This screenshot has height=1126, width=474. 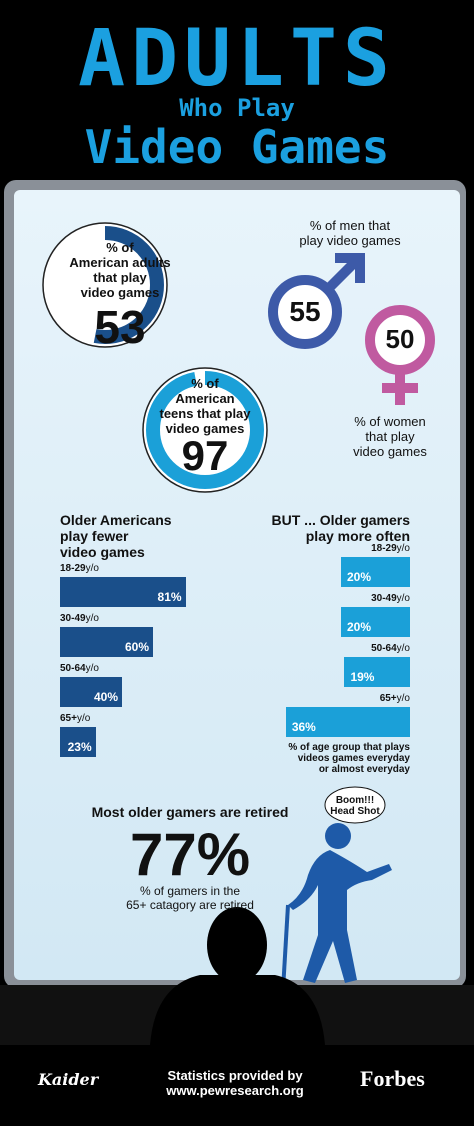 I want to click on adults-value: 53, so click(x=120, y=327).